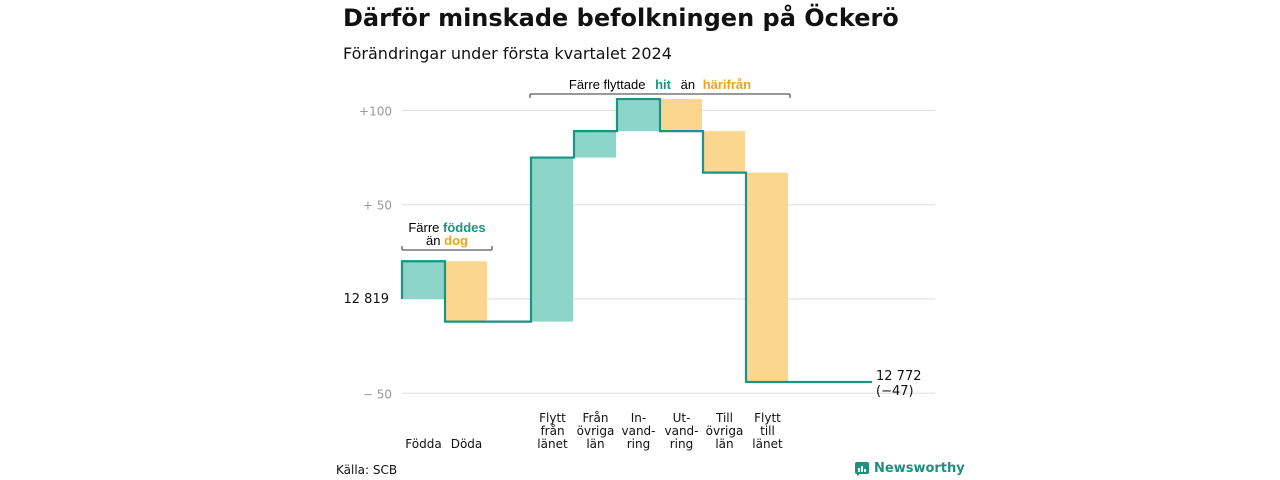  I want to click on y-tick-label: +100, so click(375, 111).